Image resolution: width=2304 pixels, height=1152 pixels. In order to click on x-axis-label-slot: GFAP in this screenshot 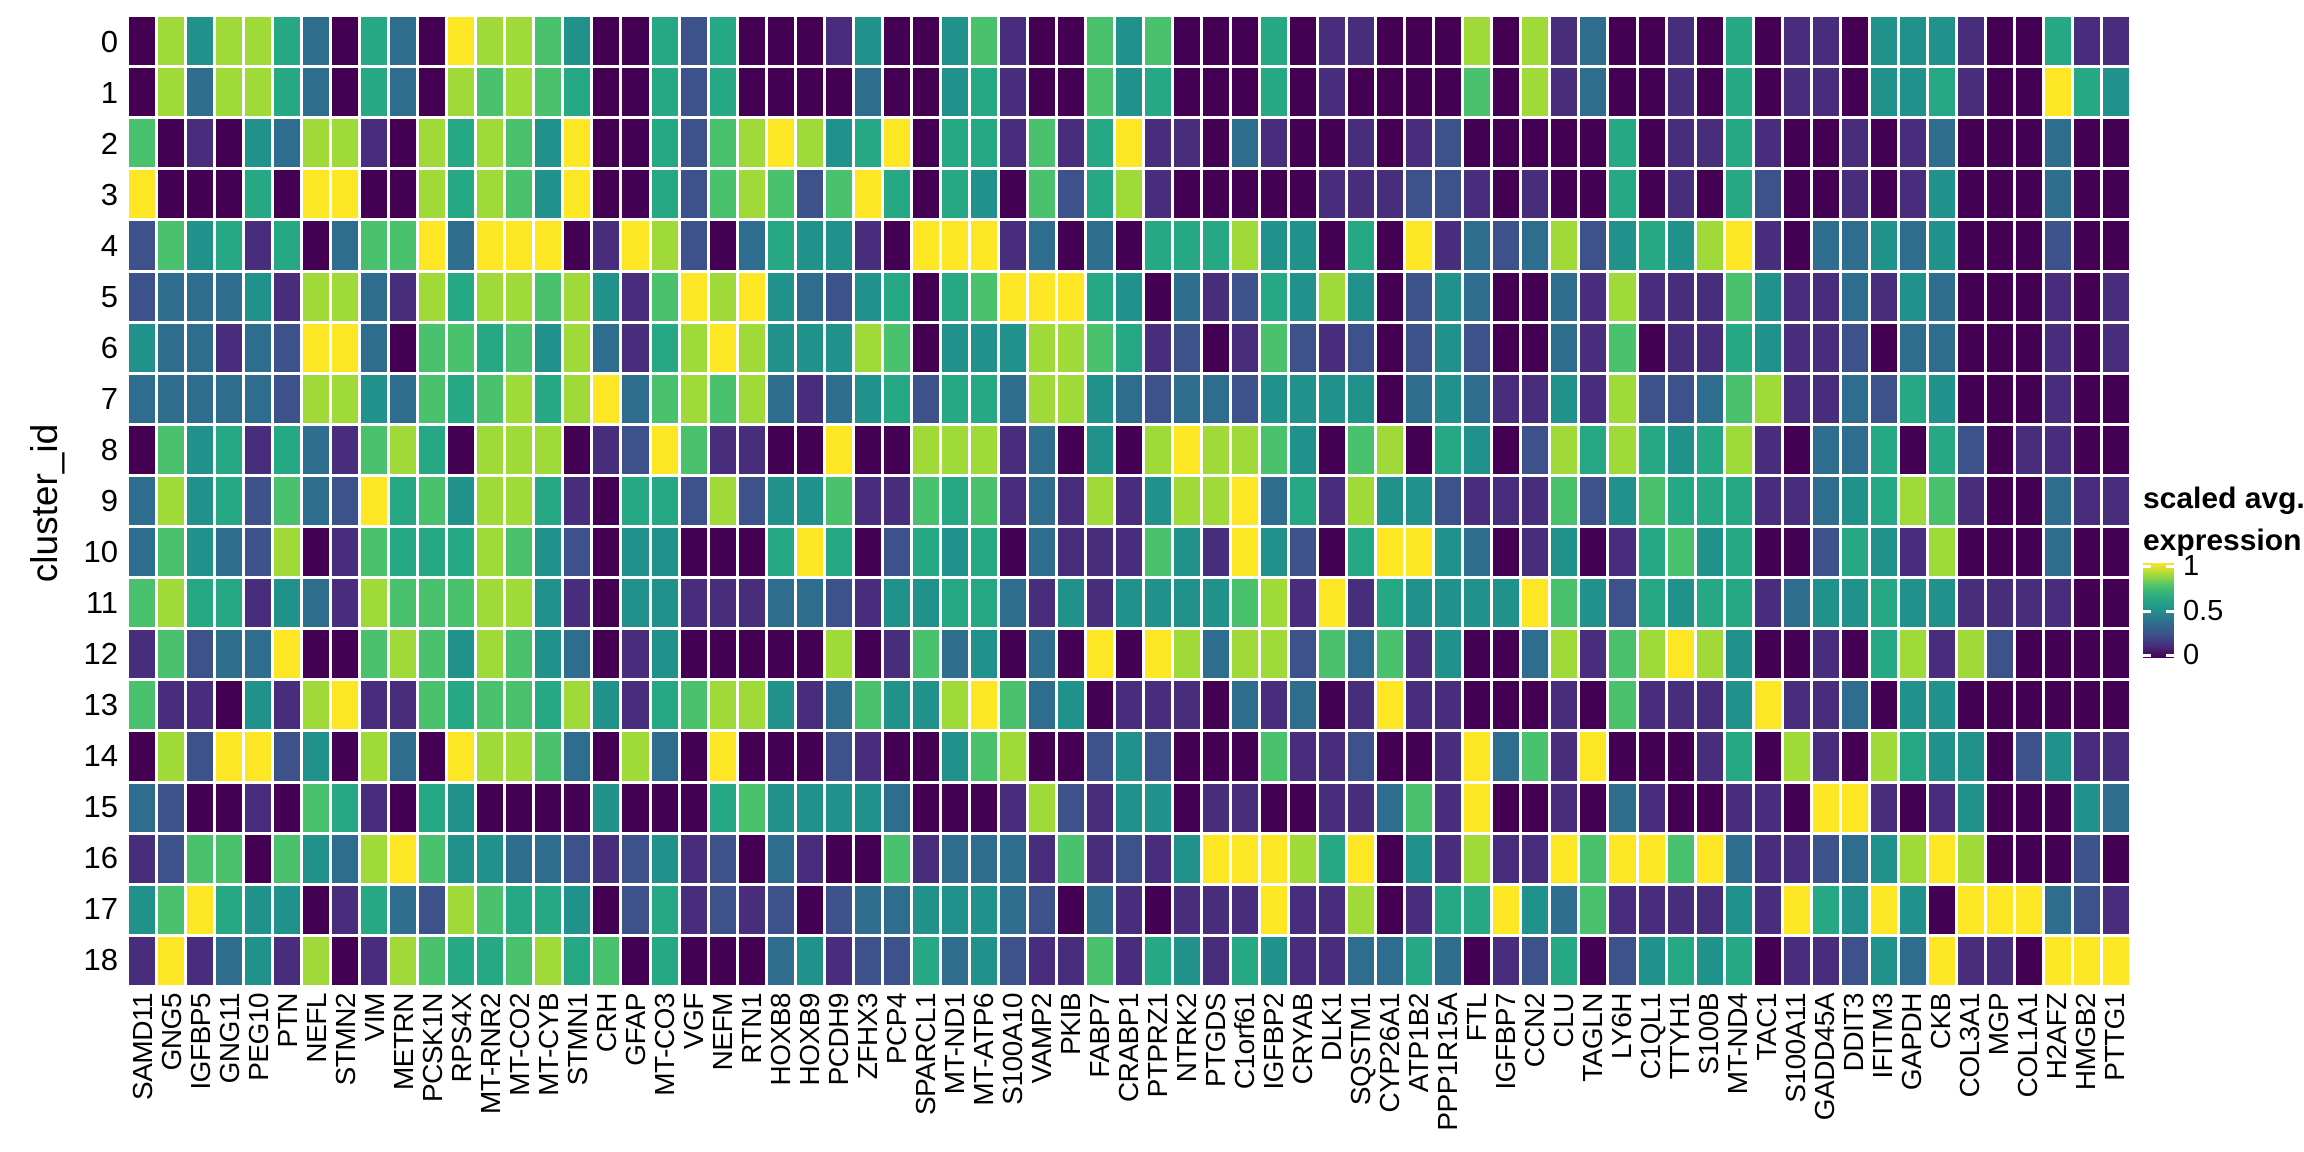, I will do `click(635, 1072)`.